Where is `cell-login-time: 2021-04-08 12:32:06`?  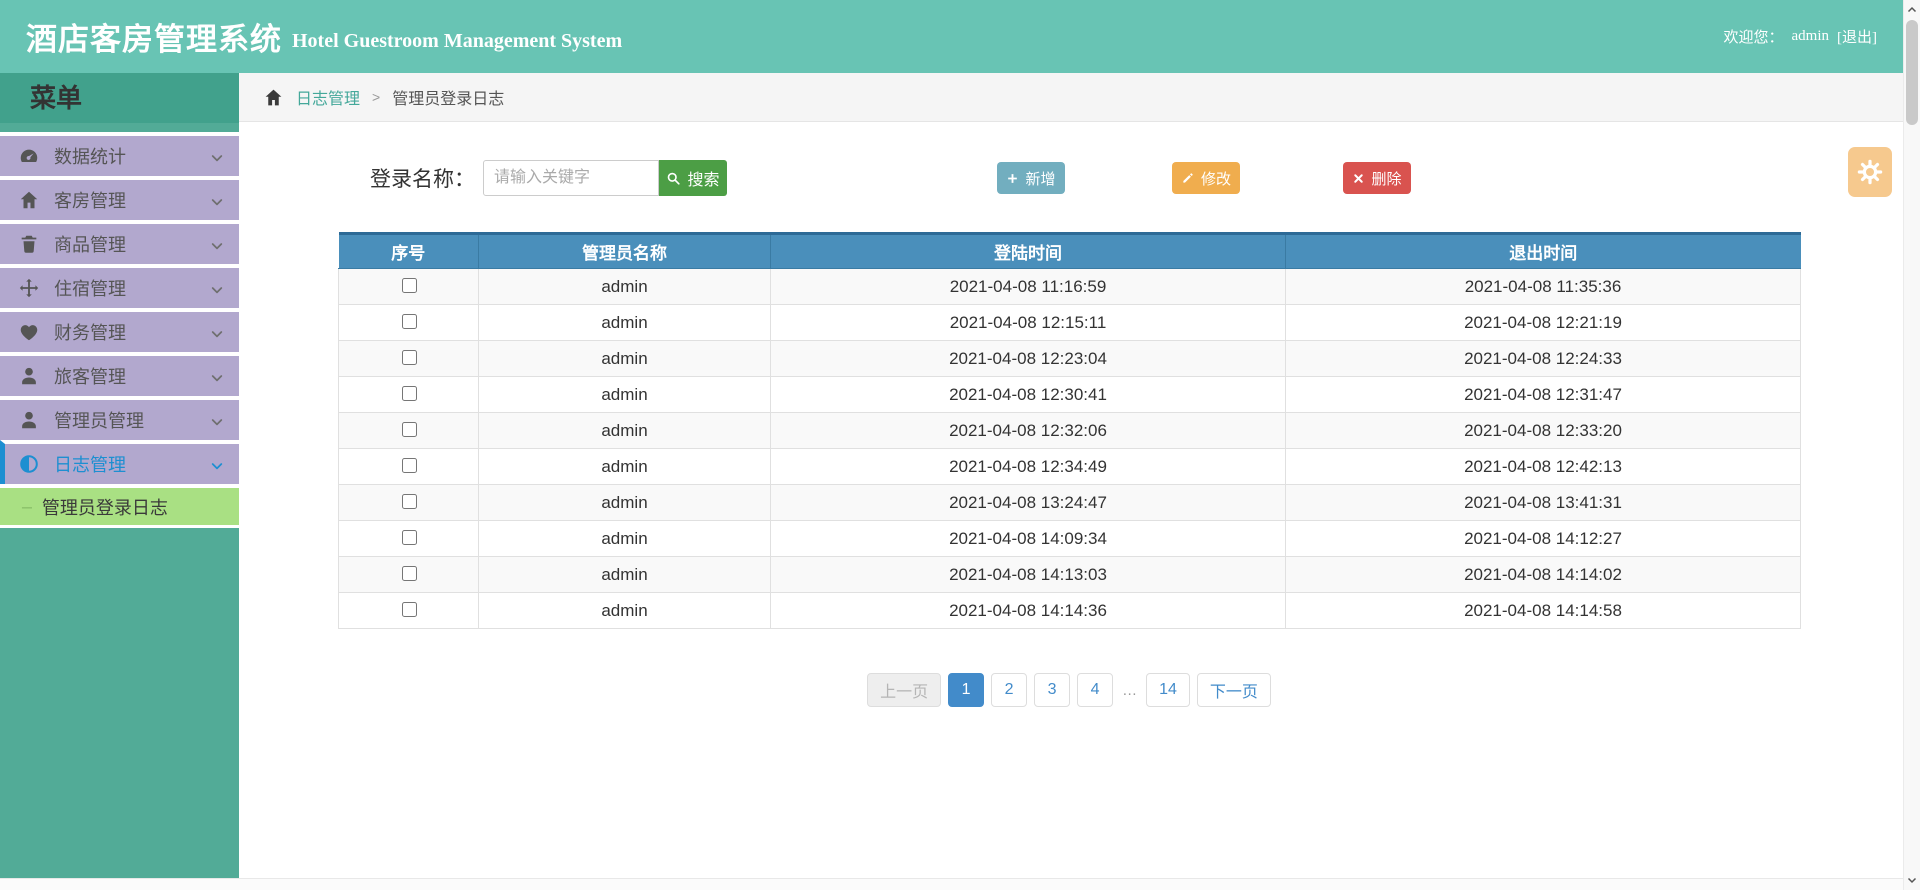 cell-login-time: 2021-04-08 12:32:06 is located at coordinates (1028, 430).